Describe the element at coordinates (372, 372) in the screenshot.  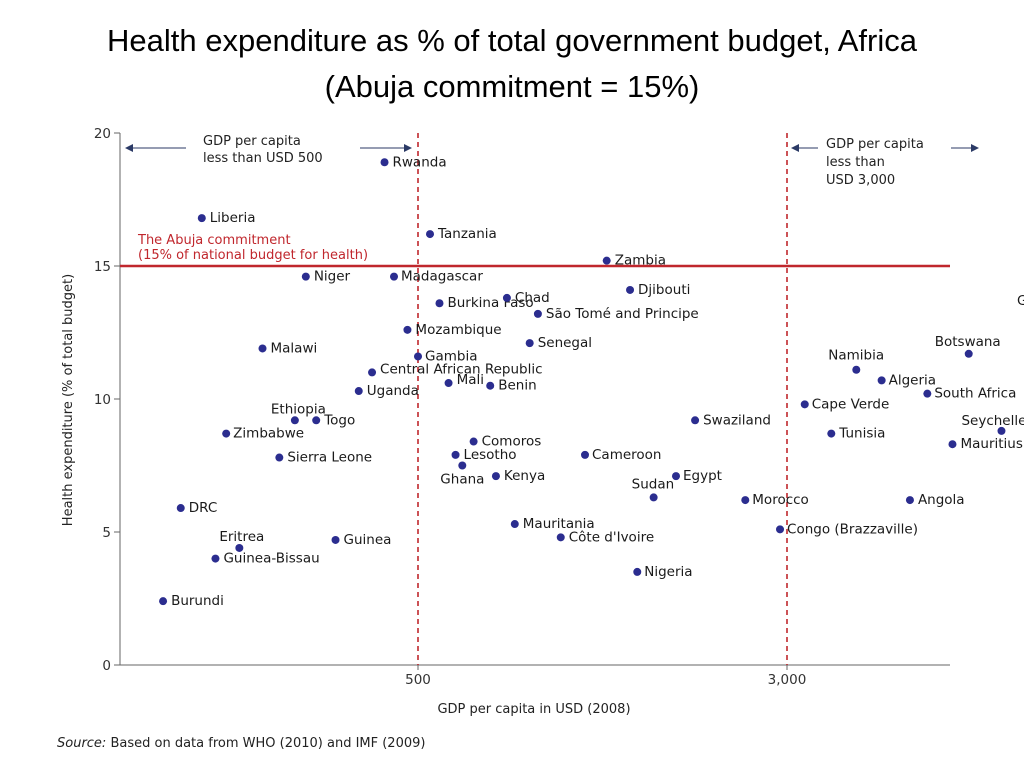
I see `point-central-african-republic` at that location.